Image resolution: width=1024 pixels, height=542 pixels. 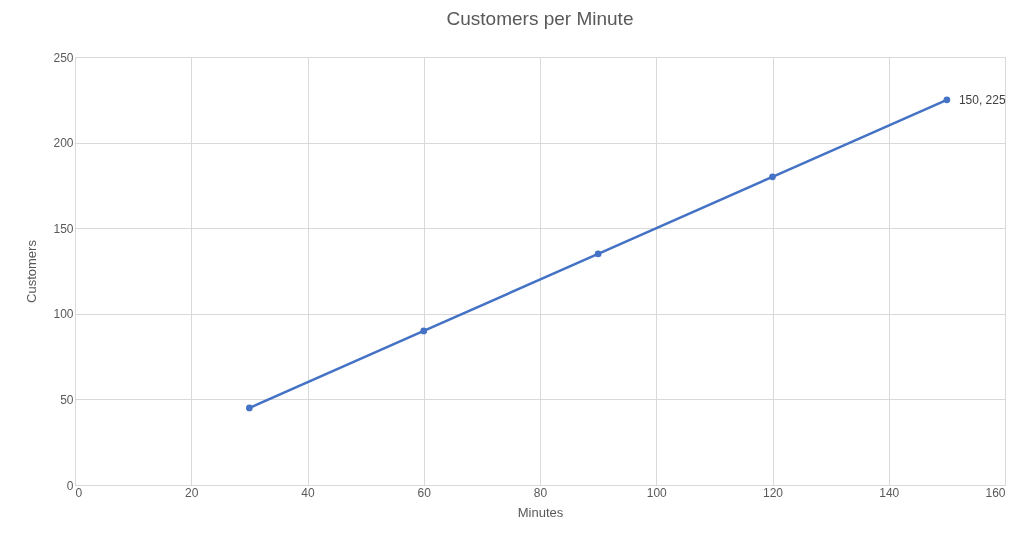 What do you see at coordinates (540, 512) in the screenshot?
I see `x-axis-title: Minutes` at bounding box center [540, 512].